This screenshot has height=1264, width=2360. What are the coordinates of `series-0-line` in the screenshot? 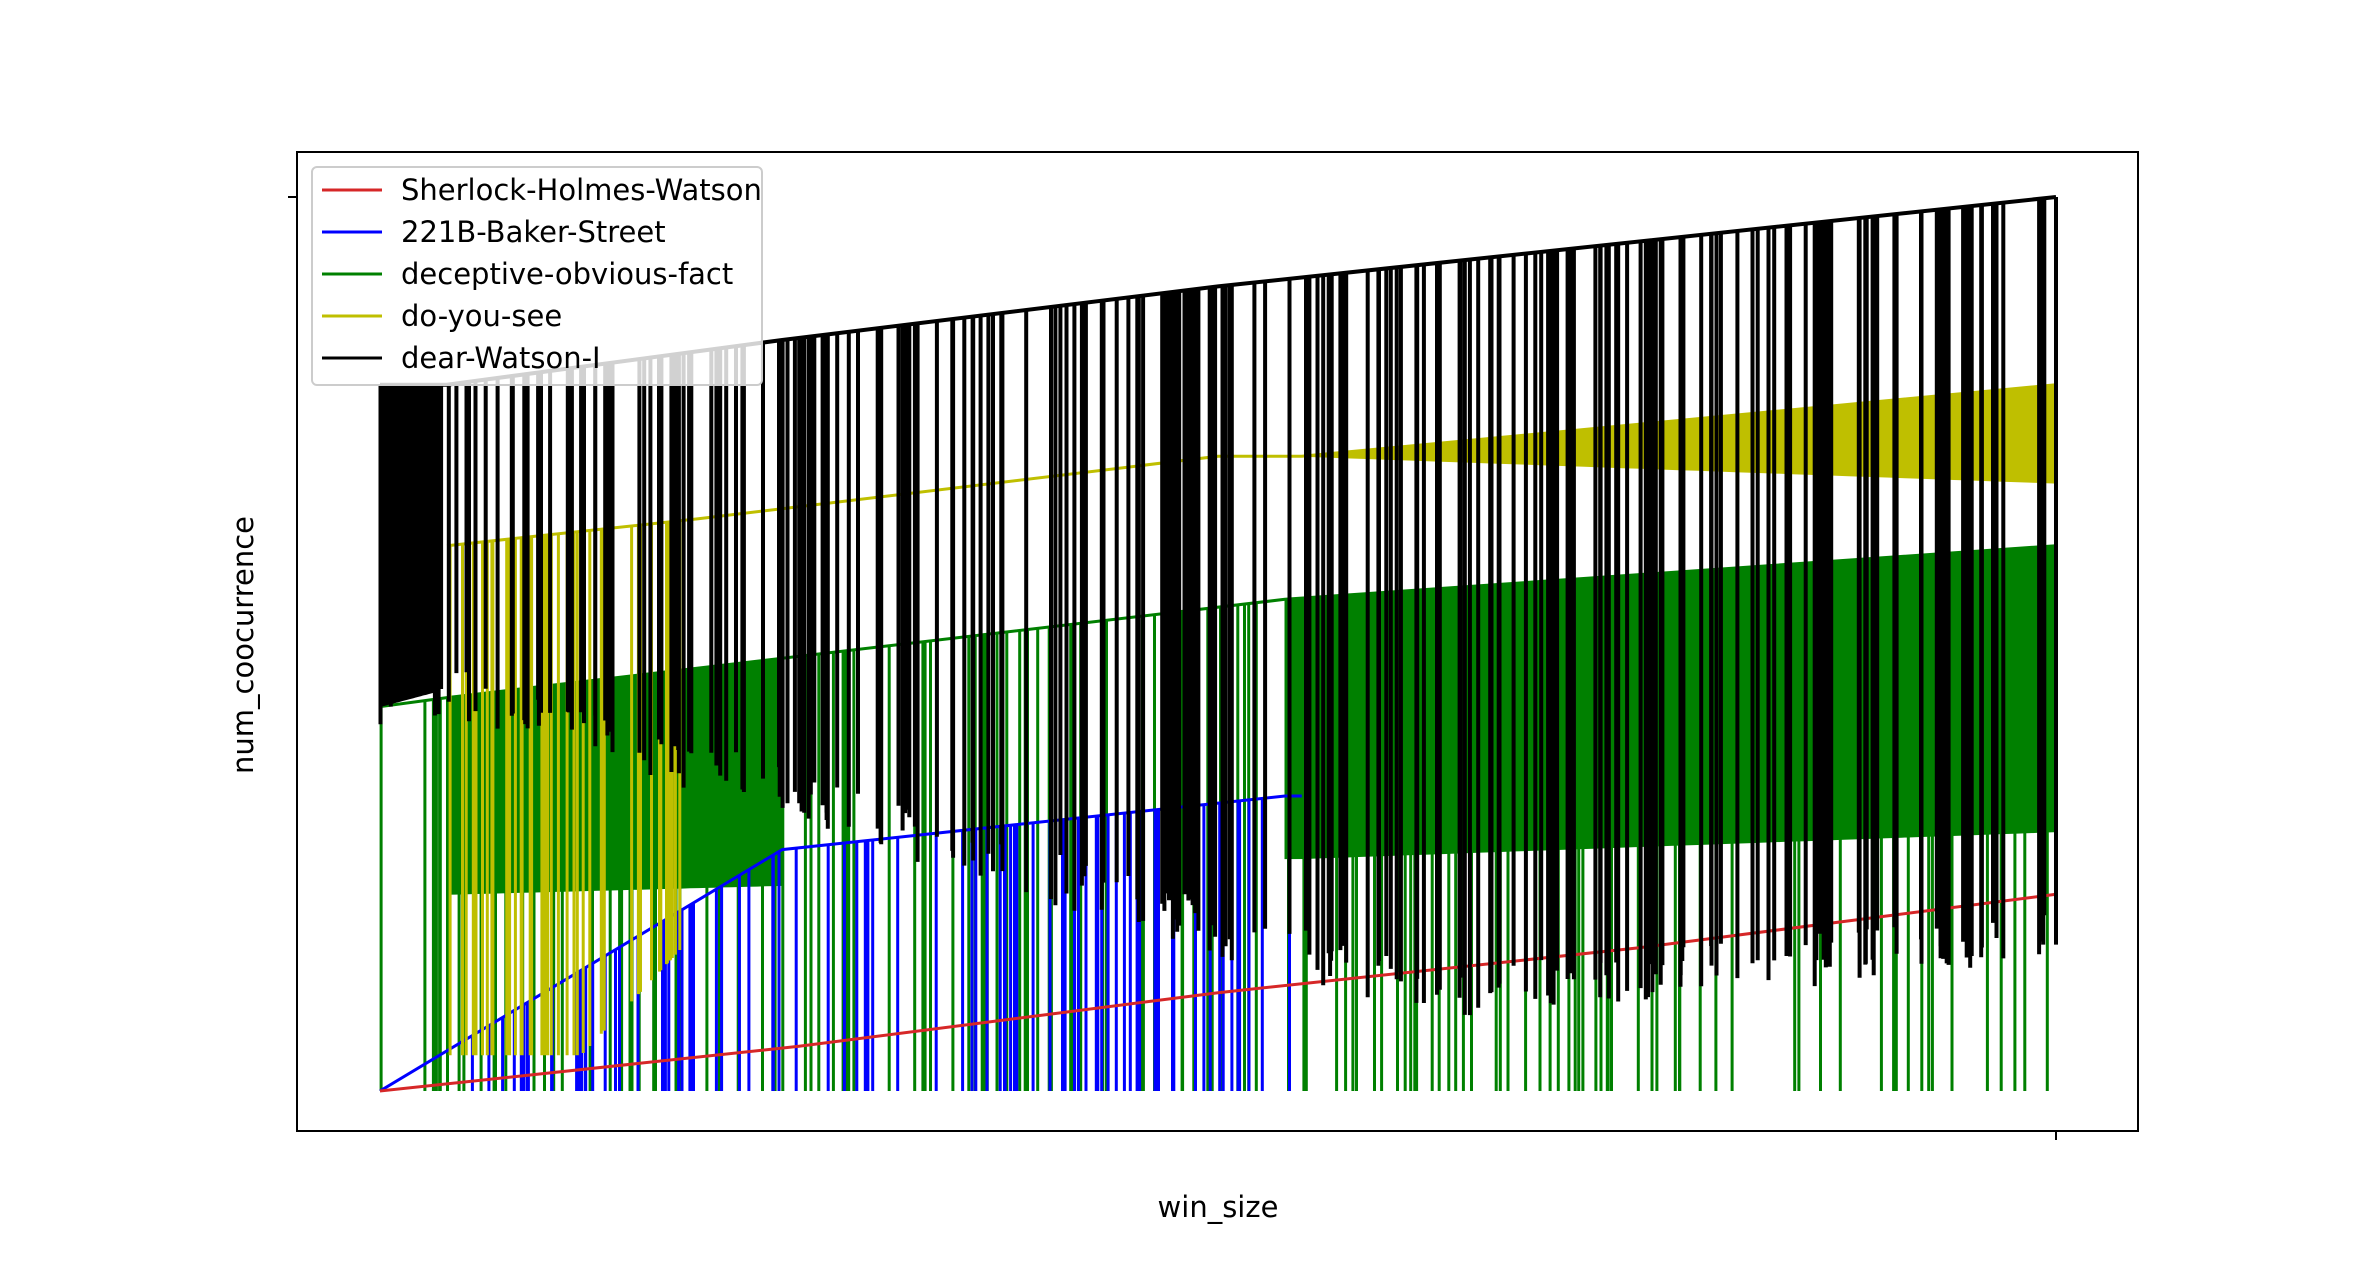 It's located at (1218, 992).